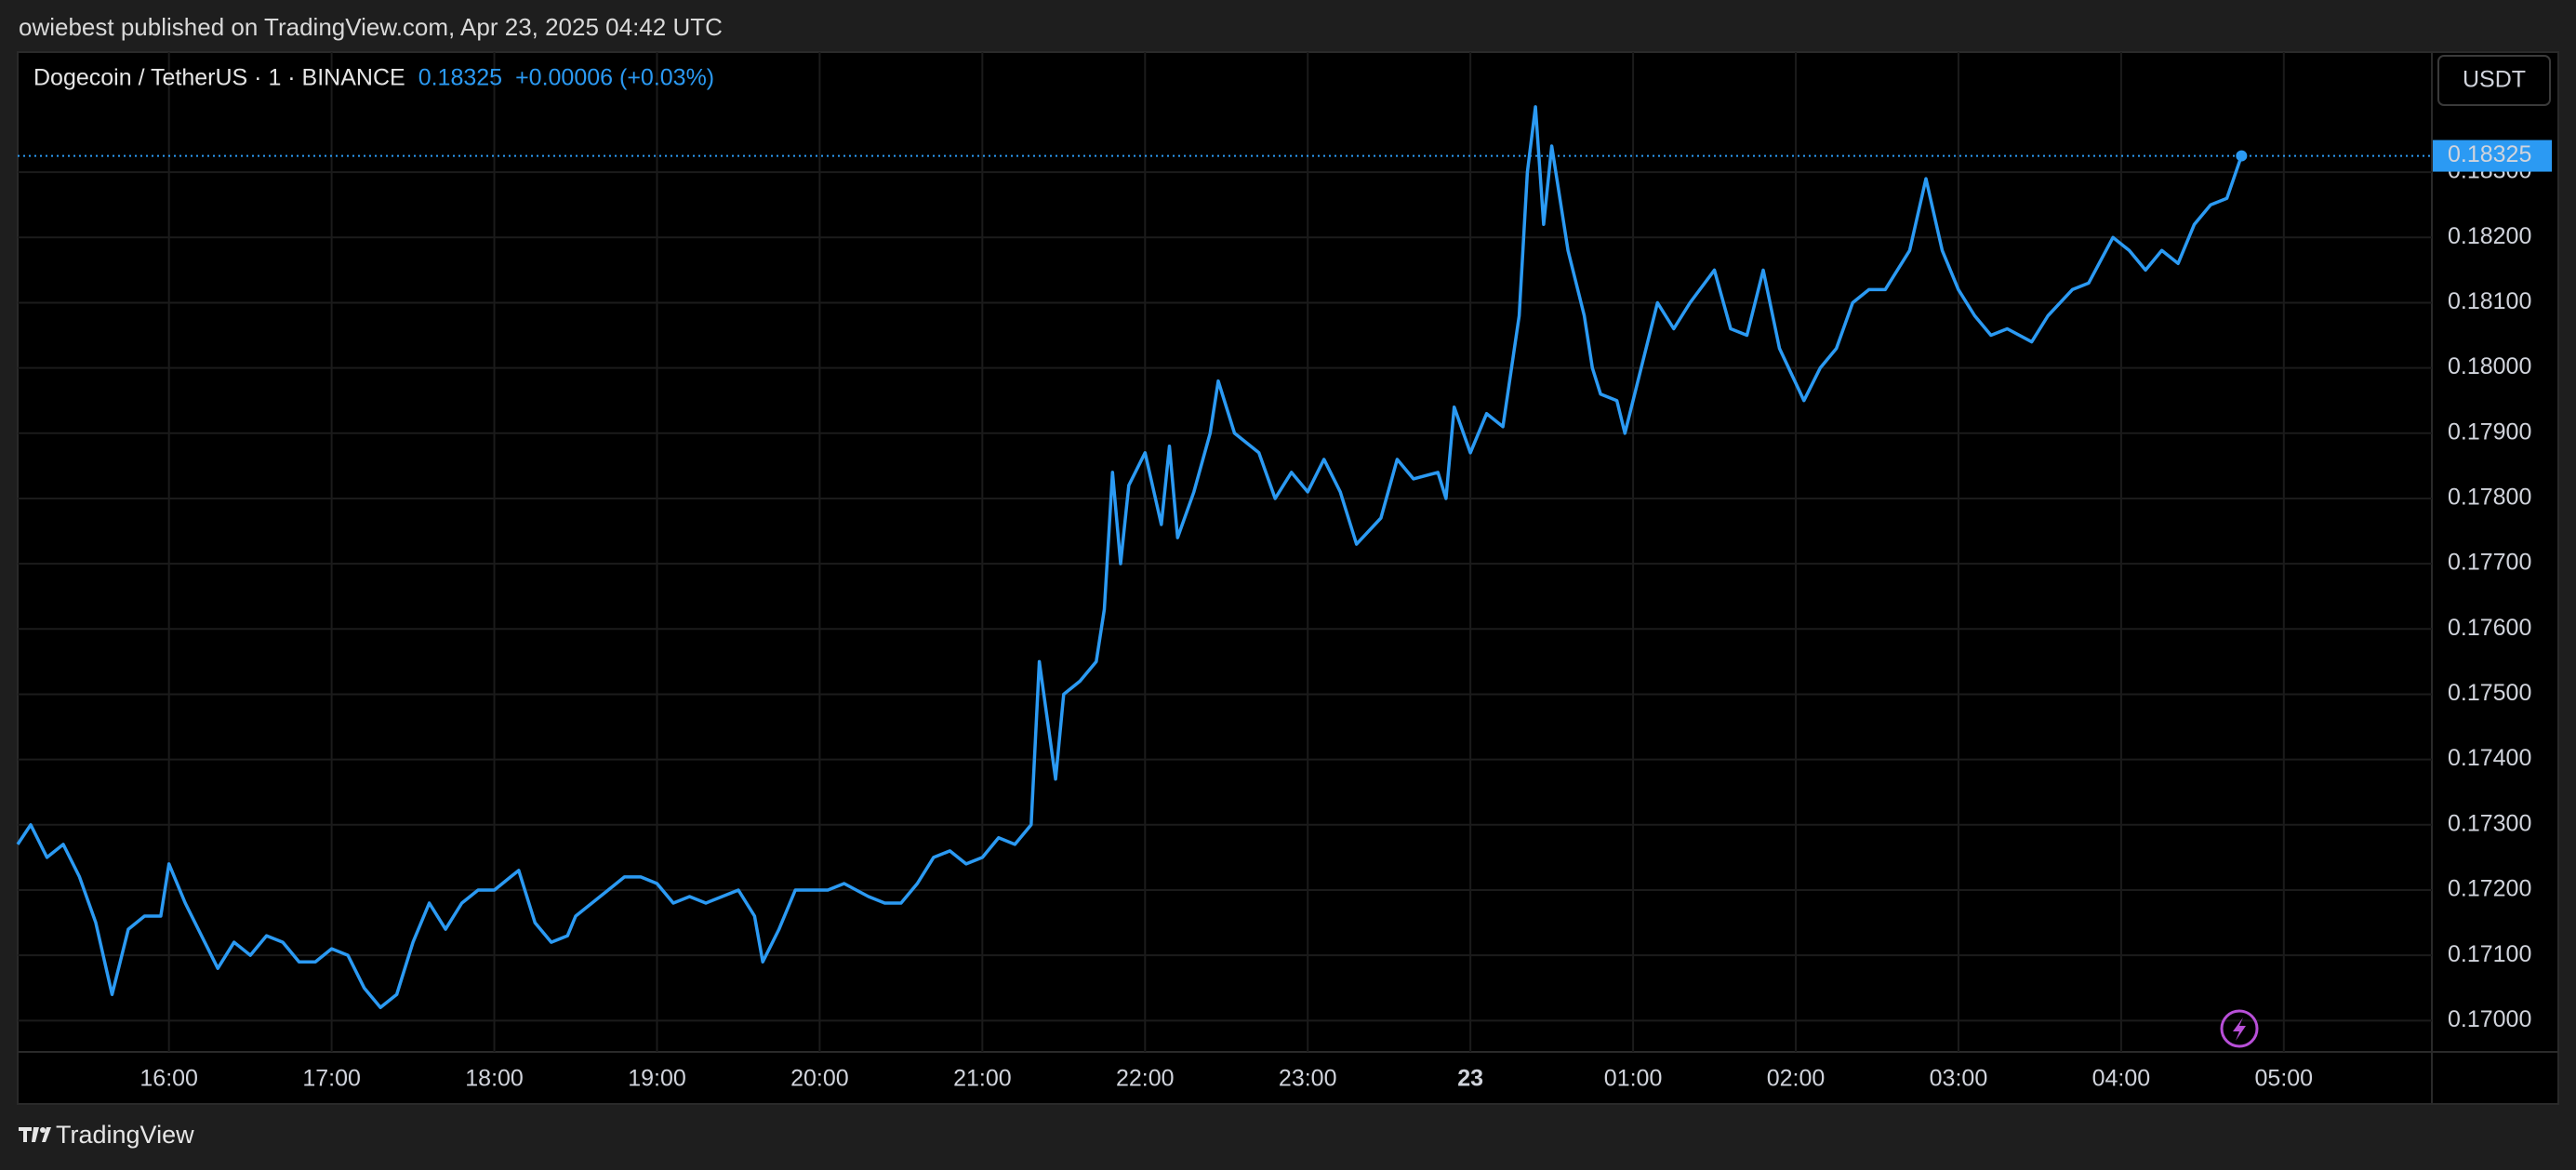  Describe the element at coordinates (982, 1079) in the screenshot. I see `x-tick-label: 21:00` at that location.